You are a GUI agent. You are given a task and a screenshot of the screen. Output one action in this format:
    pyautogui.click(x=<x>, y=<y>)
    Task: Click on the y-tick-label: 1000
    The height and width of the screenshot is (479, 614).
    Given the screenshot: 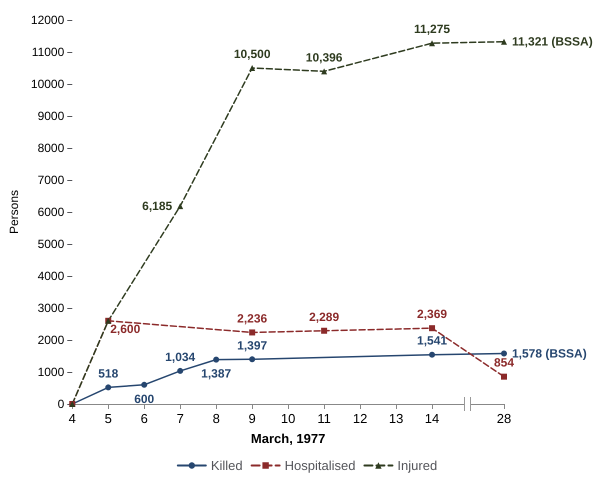 What is the action you would take?
    pyautogui.click(x=51, y=372)
    